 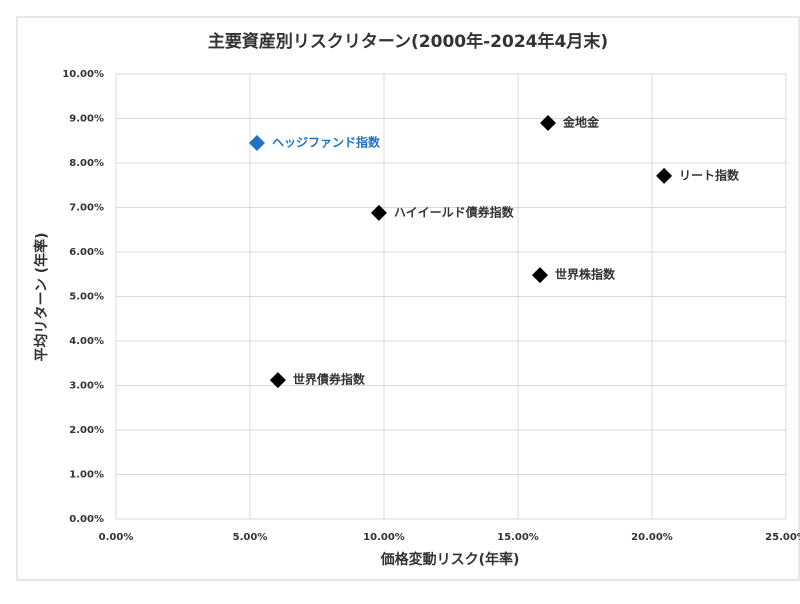 What do you see at coordinates (326, 141) in the screenshot?
I see `point-label: ヘッジファンド指数` at bounding box center [326, 141].